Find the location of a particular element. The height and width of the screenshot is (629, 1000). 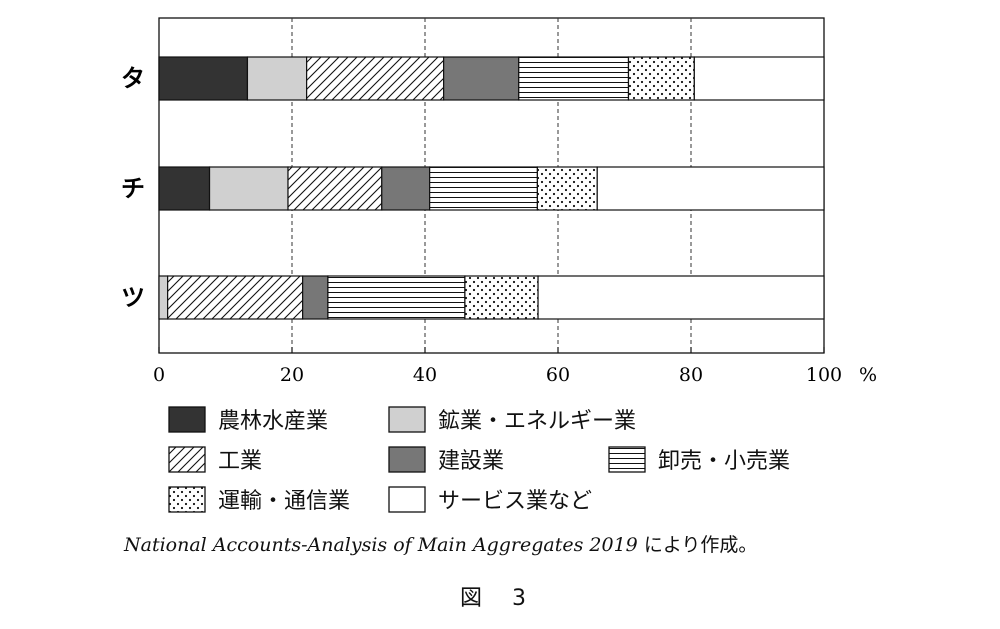

legend-label: 工業 is located at coordinates (240, 461).